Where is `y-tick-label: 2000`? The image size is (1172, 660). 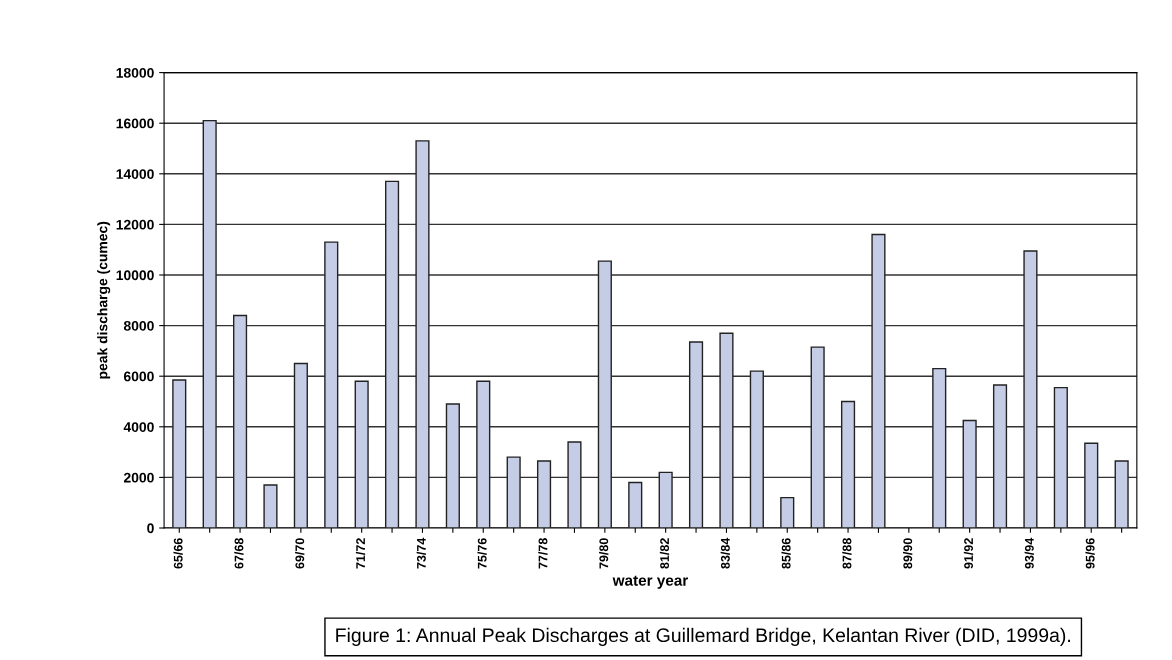
y-tick-label: 2000 is located at coordinates (138, 477).